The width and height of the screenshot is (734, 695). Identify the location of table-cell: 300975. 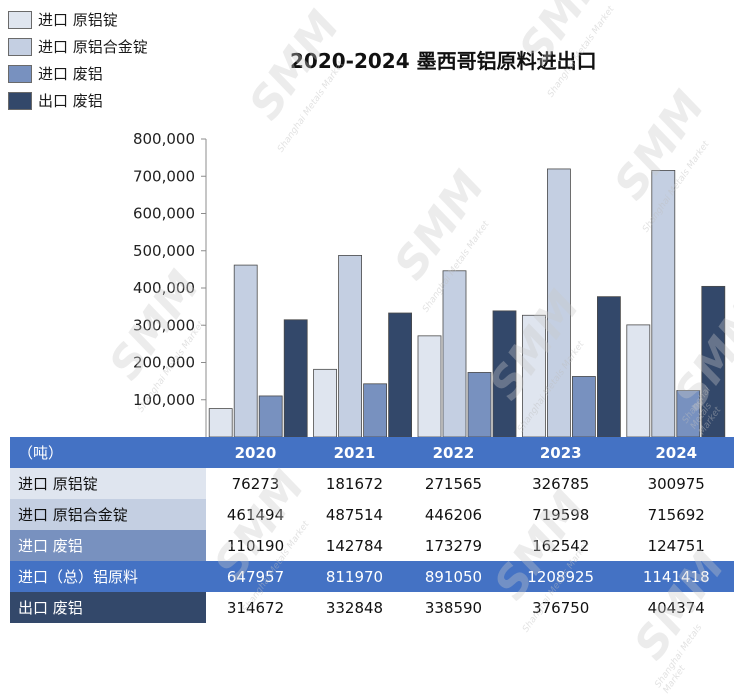
(676, 483).